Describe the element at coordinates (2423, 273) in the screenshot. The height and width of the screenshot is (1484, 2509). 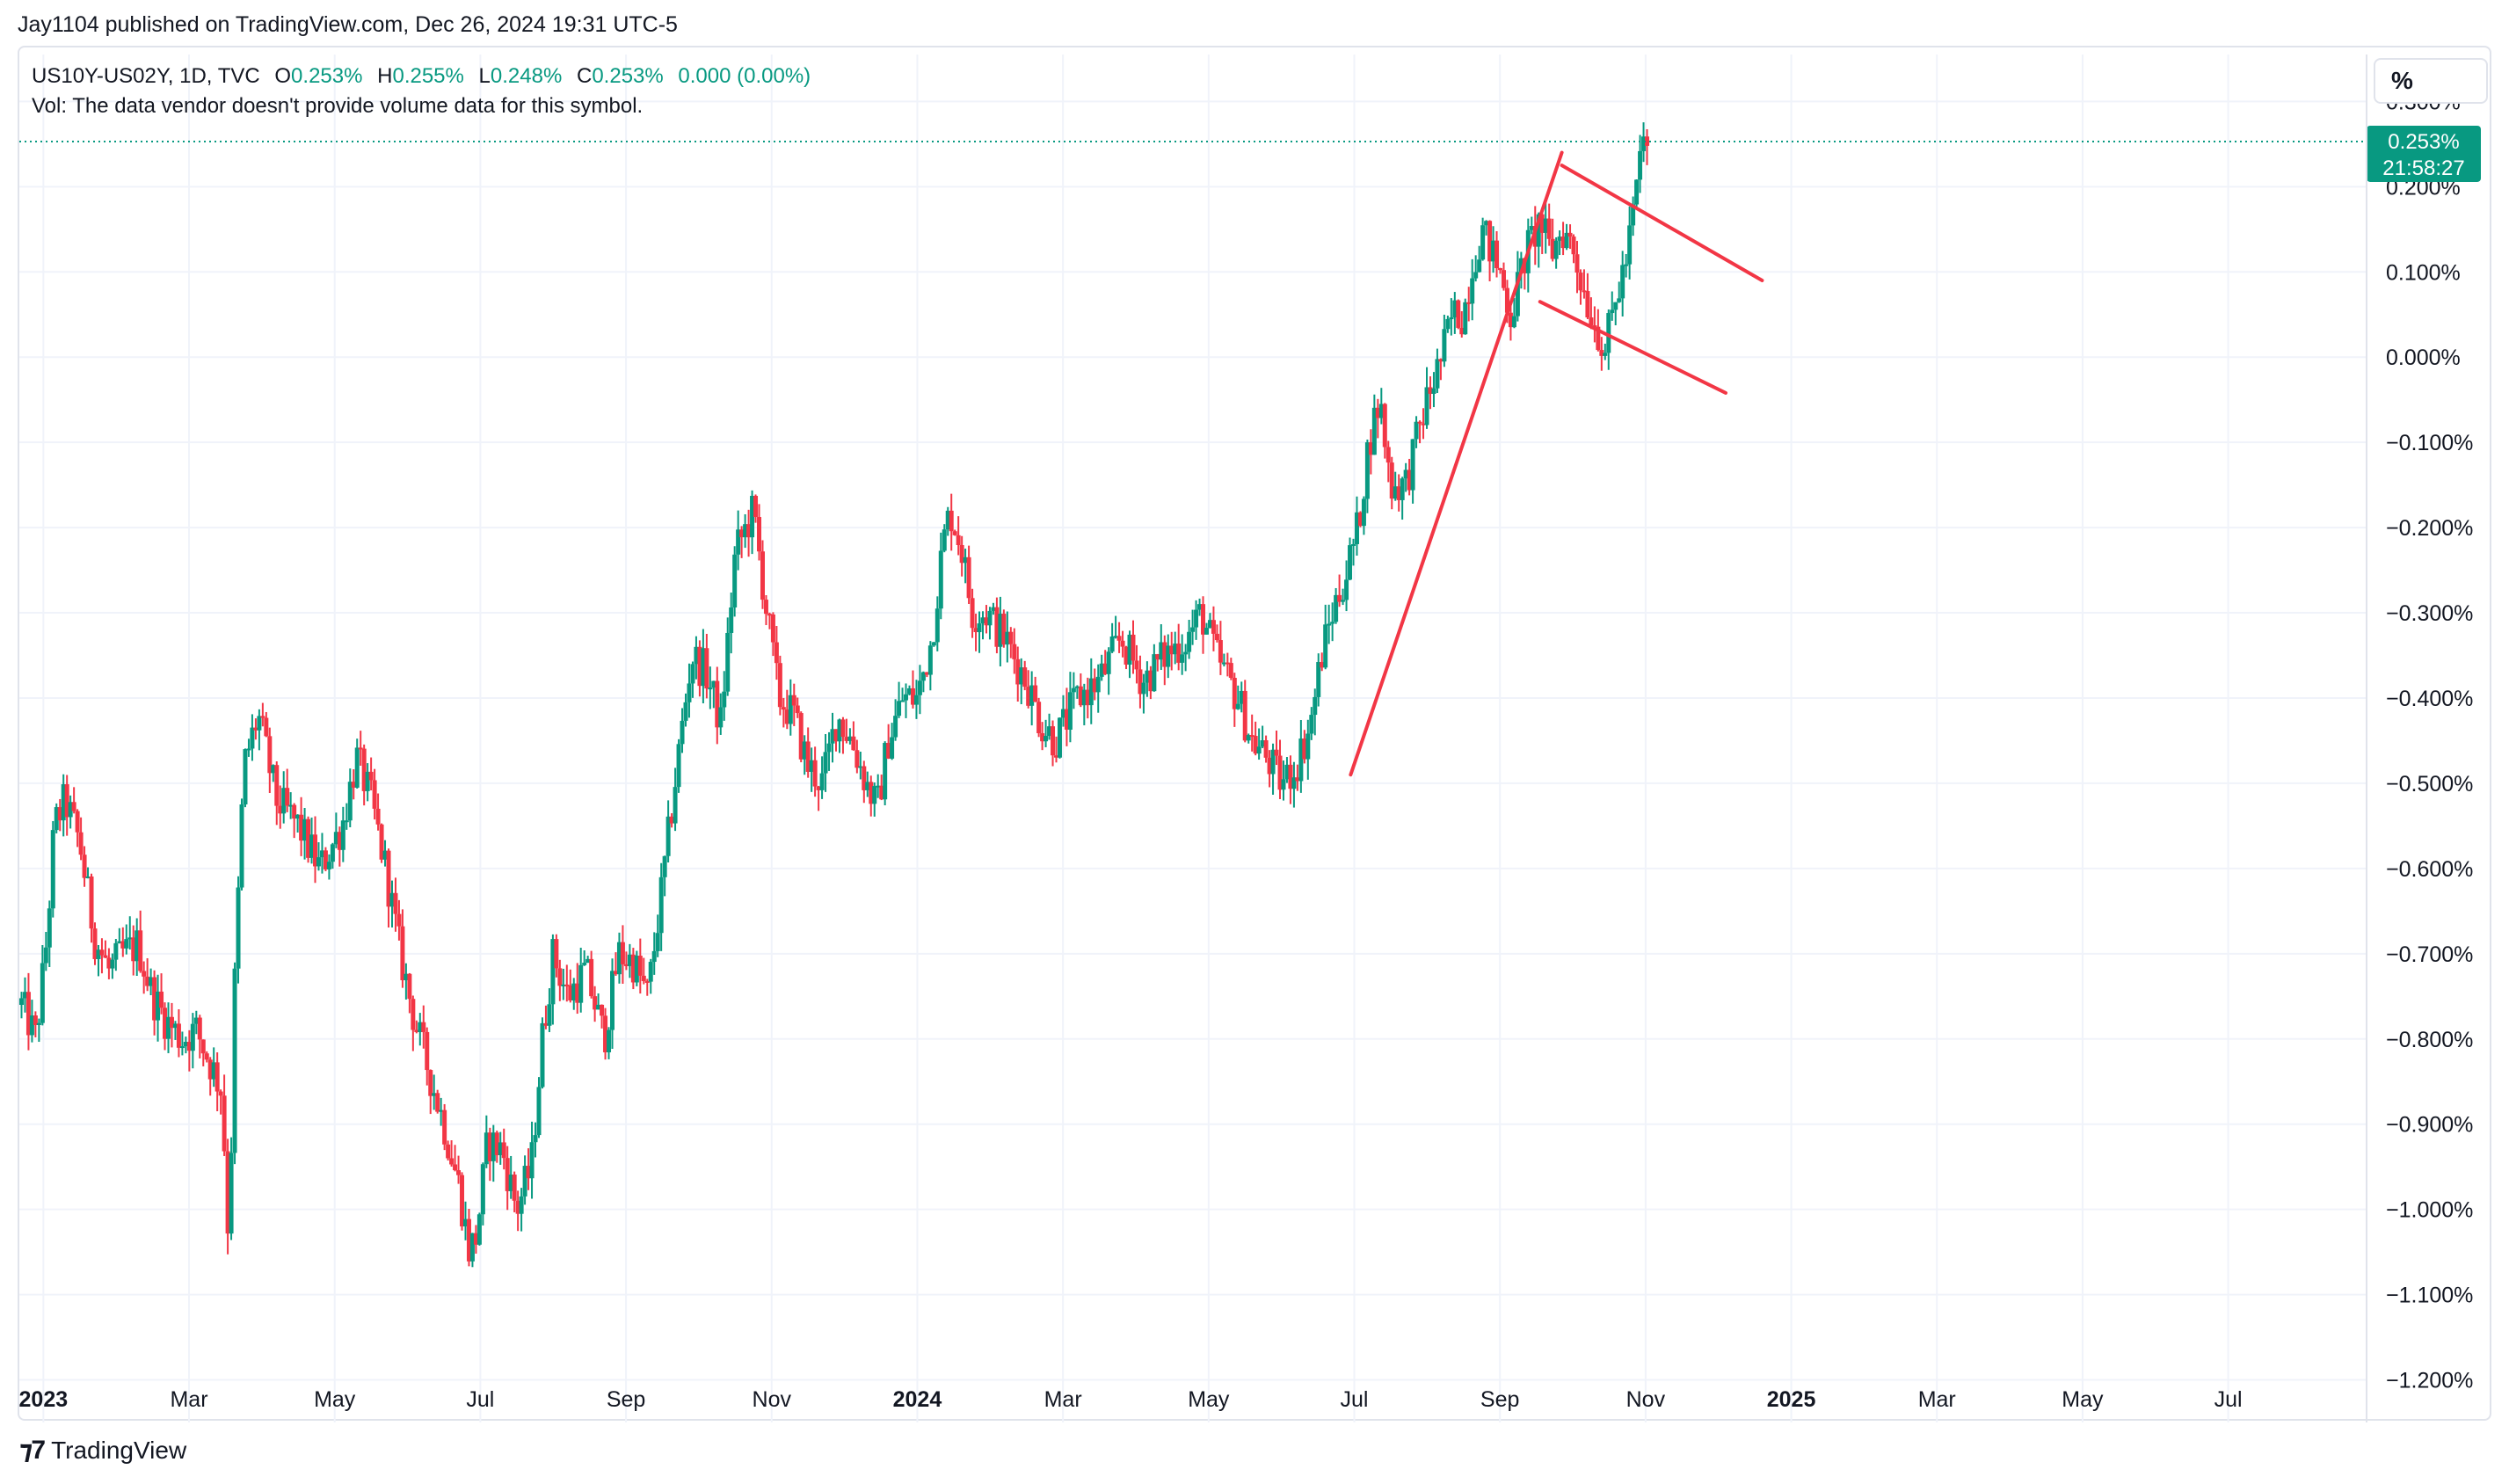
I see `y-tick-label: 0.100%` at that location.